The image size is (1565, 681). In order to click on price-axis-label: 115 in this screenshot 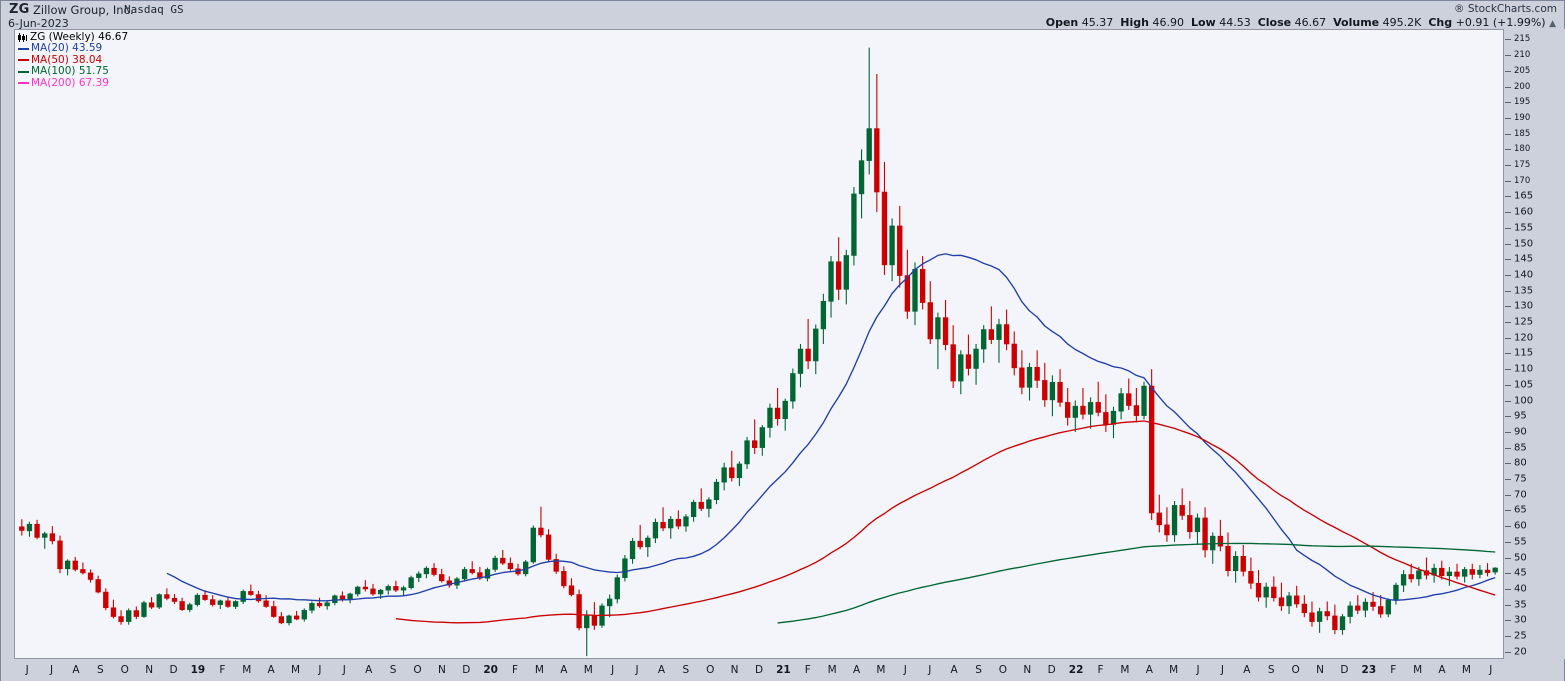, I will do `click(1524, 353)`.